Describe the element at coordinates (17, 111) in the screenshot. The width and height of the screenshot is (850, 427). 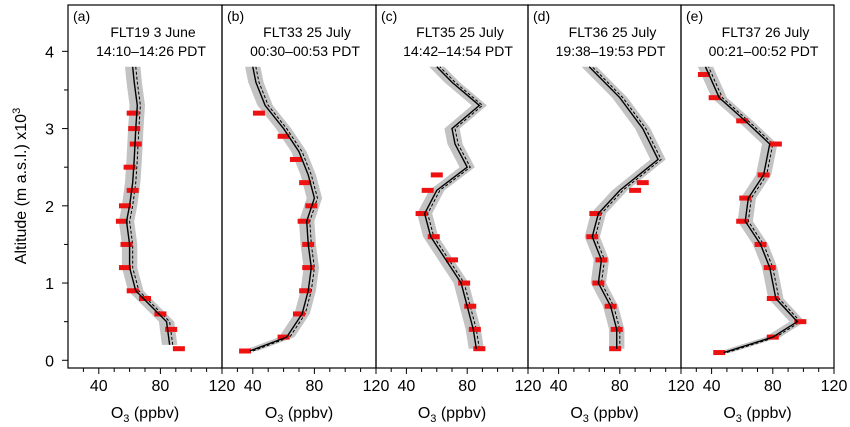
I see `y-axis-title-exponent: 3` at that location.